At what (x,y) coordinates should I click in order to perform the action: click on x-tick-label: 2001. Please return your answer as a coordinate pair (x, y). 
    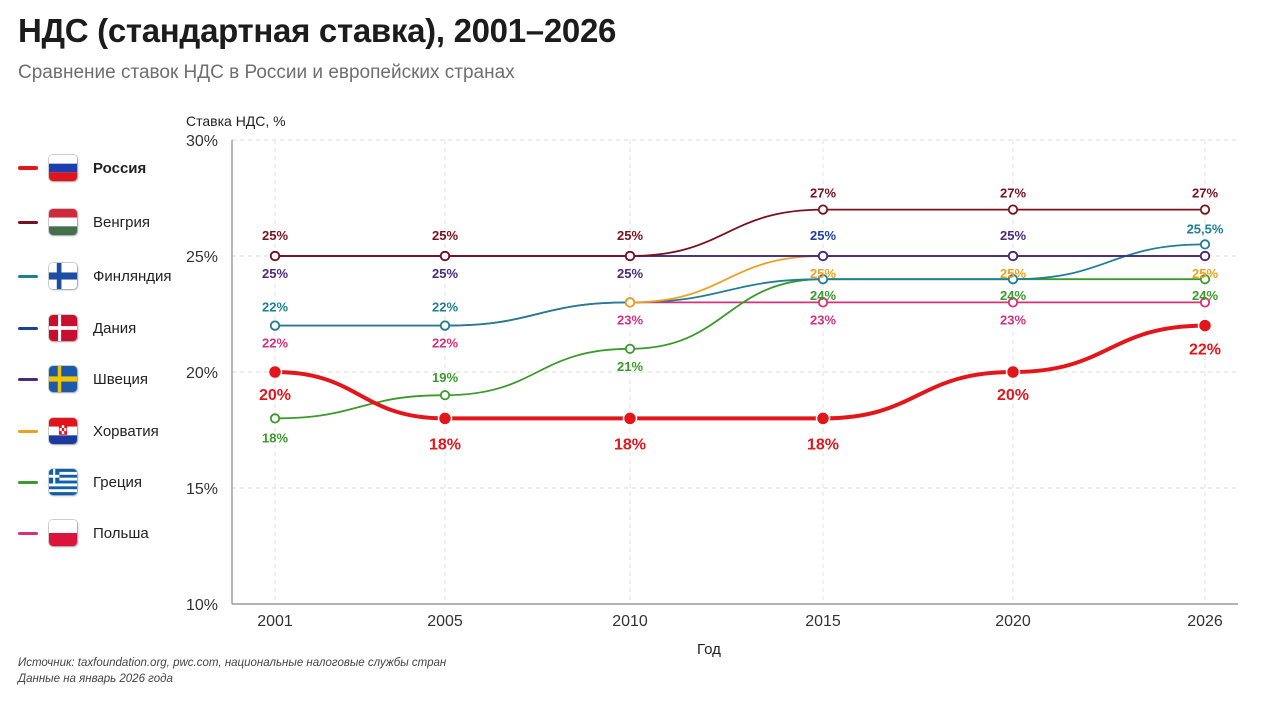
    Looking at the image, I should click on (275, 621).